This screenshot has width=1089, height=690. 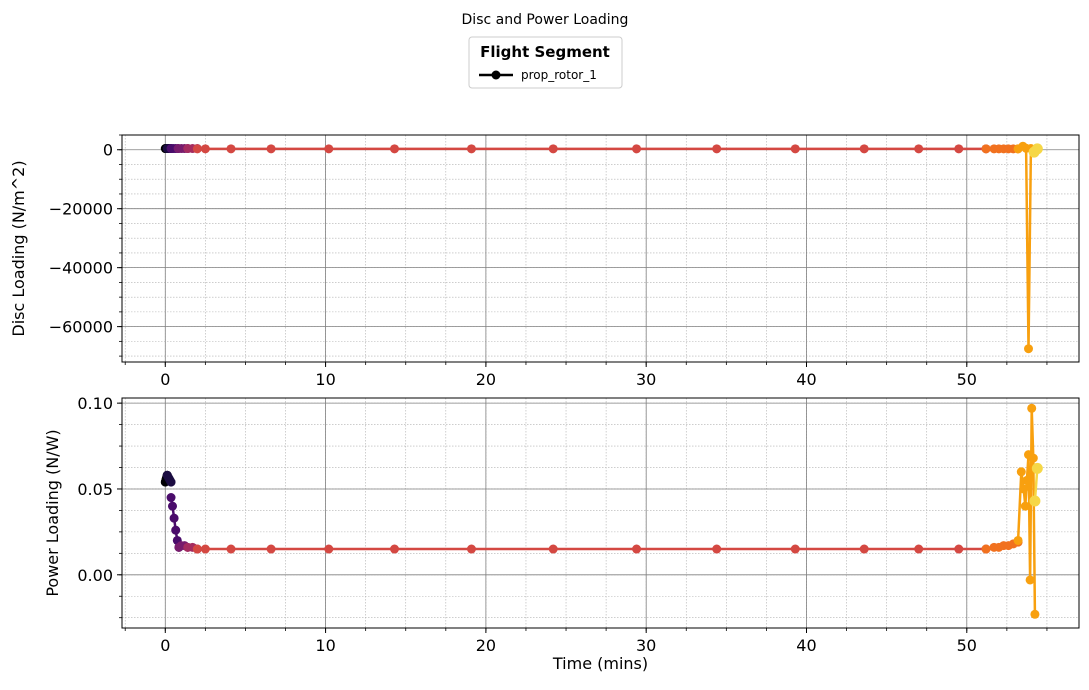 What do you see at coordinates (559, 75) in the screenshot?
I see `legend-entry-label: prop_rotor_1` at bounding box center [559, 75].